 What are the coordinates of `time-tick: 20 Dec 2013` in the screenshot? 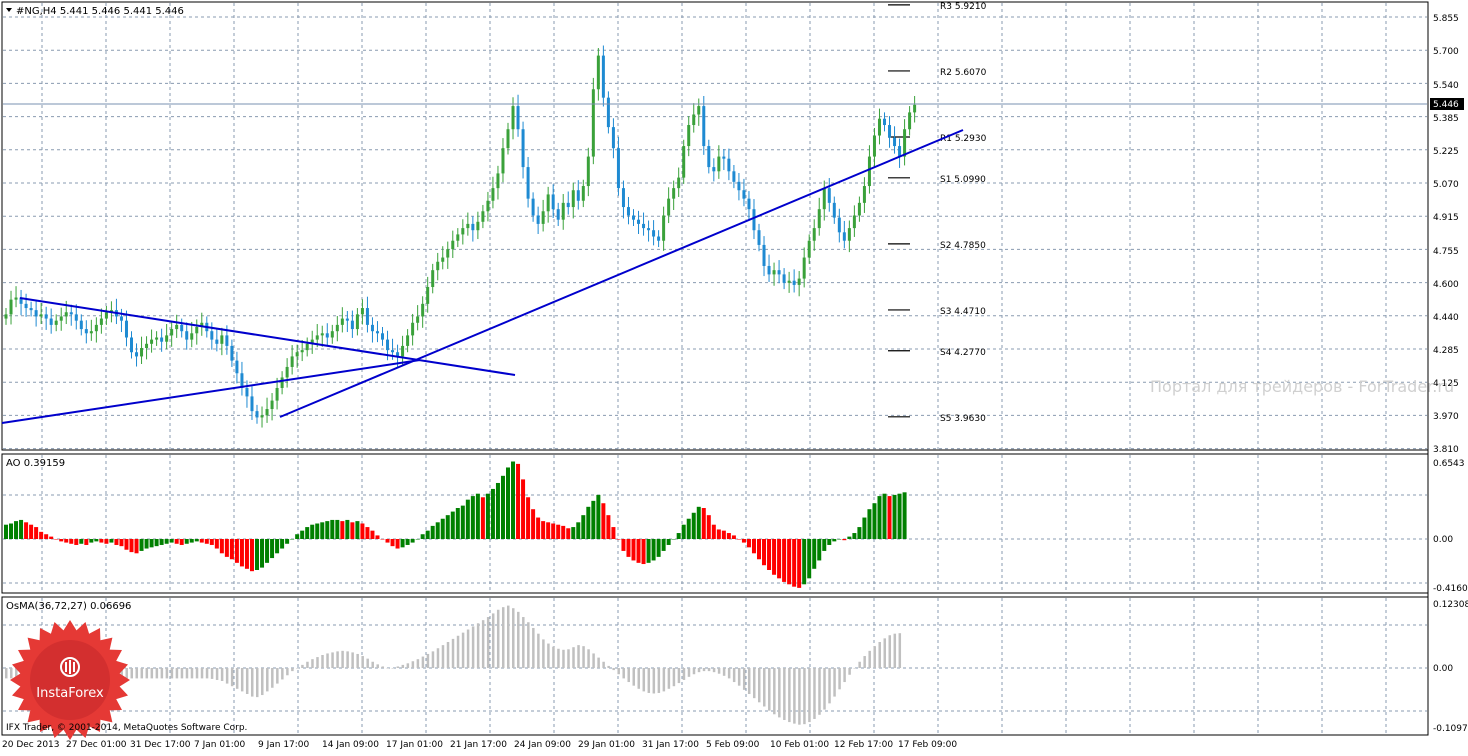 It's located at (31, 745).